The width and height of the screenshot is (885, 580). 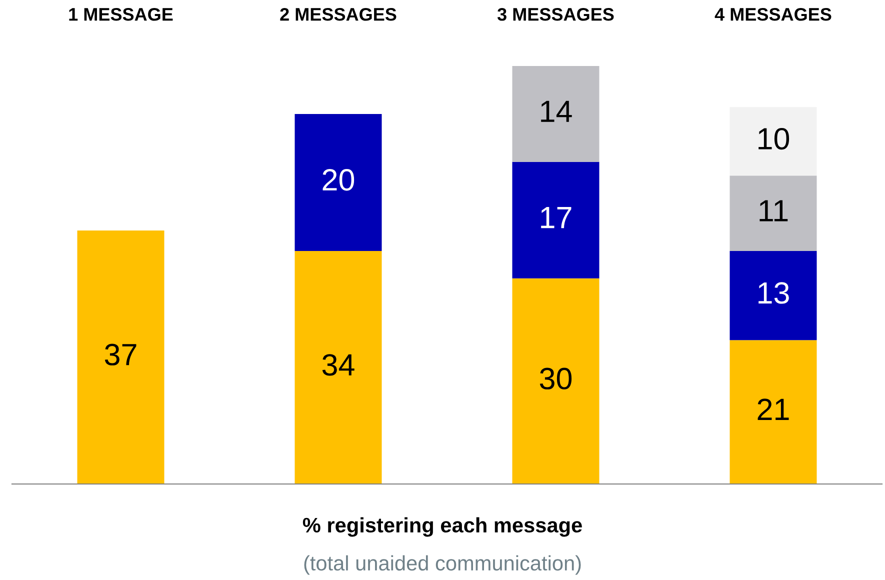 What do you see at coordinates (442, 565) in the screenshot?
I see `text: (total unaided communication)` at bounding box center [442, 565].